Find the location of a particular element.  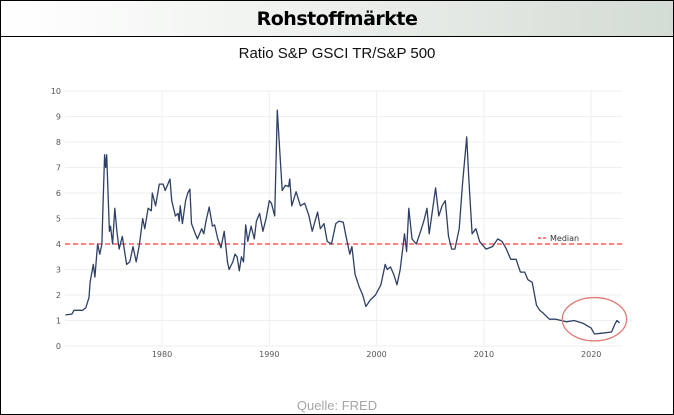

legend-median-label: Median is located at coordinates (564, 238).